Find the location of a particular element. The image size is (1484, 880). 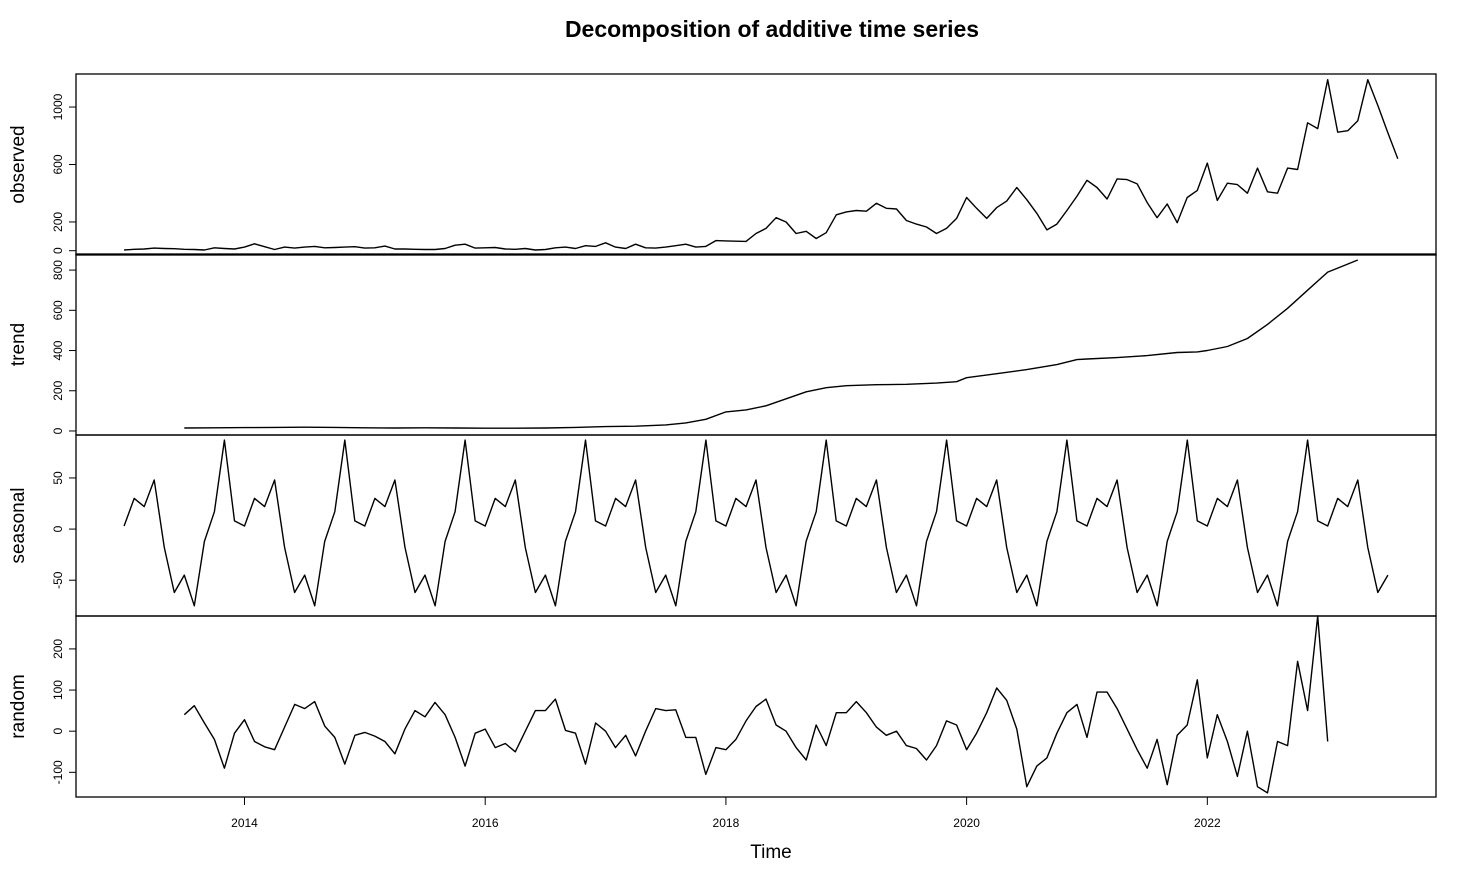

x-tick-label: 2014 is located at coordinates (244, 823).